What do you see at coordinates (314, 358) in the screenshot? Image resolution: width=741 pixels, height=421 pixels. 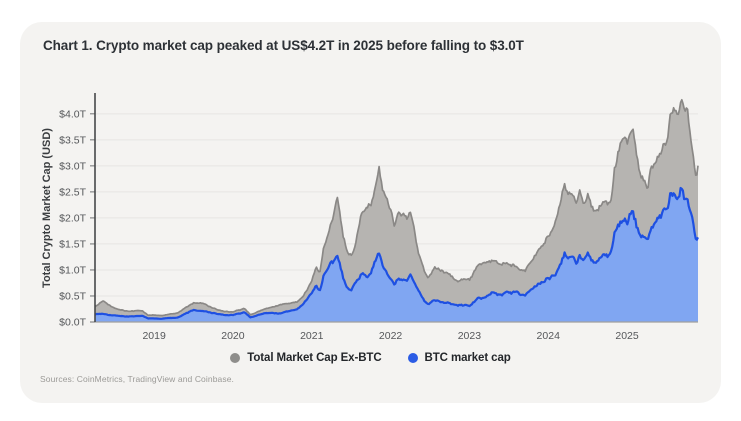 I see `legend-label-exbtc: Total Market Cap Ex-BTC` at bounding box center [314, 358].